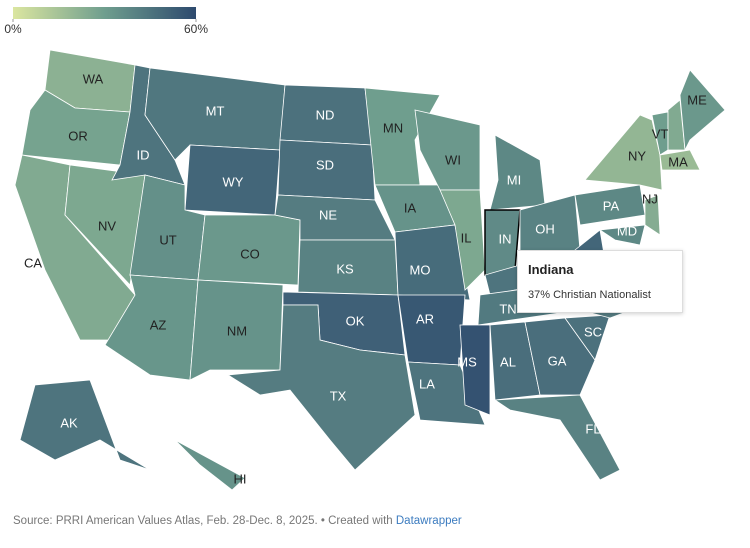 Image resolution: width=750 pixels, height=548 pixels. Describe the element at coordinates (393, 127) in the screenshot. I see `state-label: MN` at that location.